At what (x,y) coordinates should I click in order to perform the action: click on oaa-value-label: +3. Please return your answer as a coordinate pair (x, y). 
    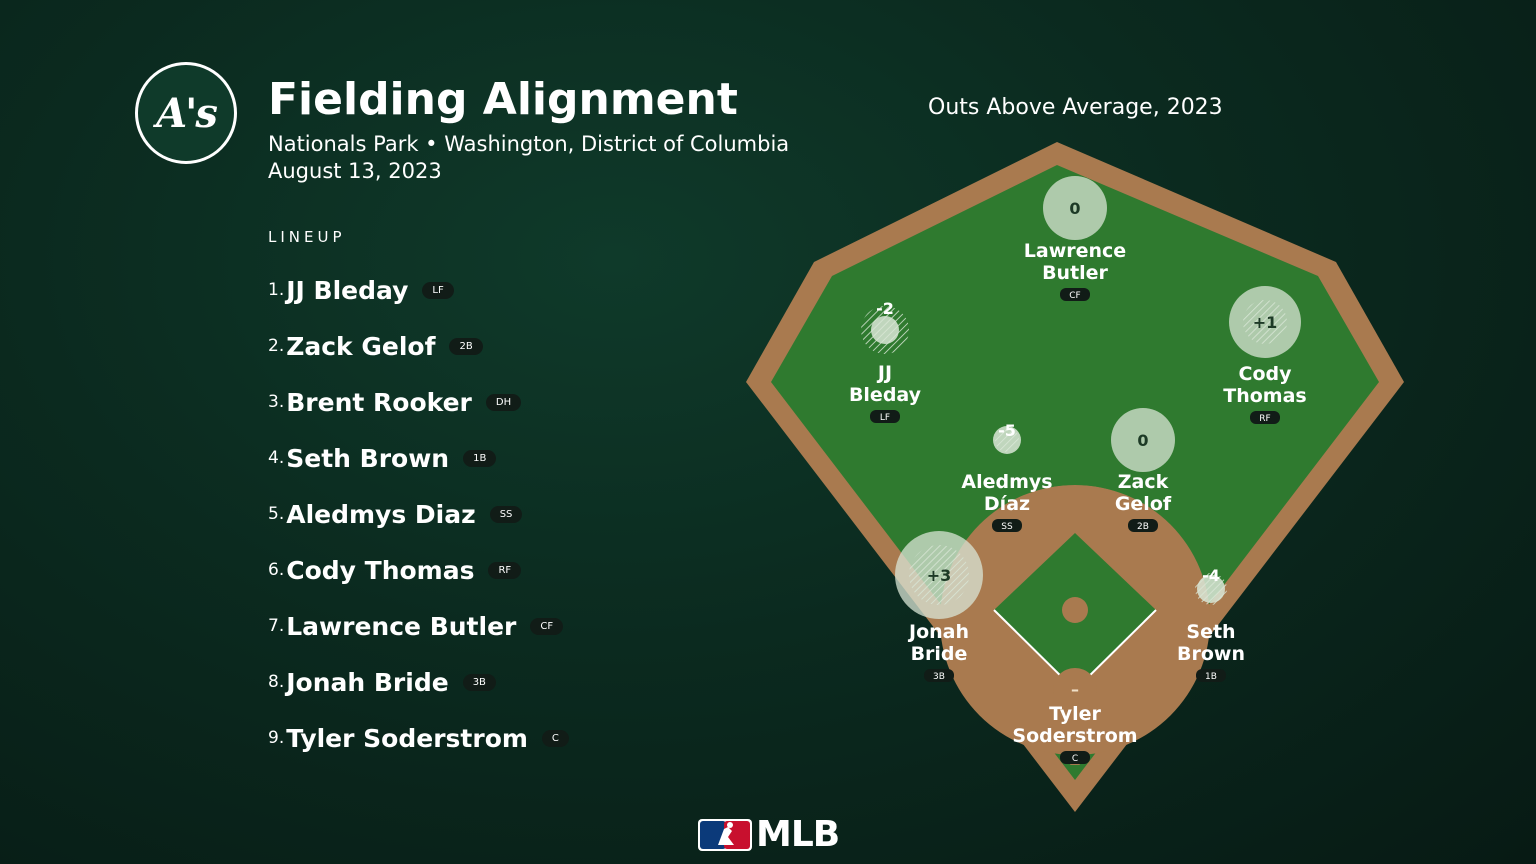
    Looking at the image, I should click on (939, 575).